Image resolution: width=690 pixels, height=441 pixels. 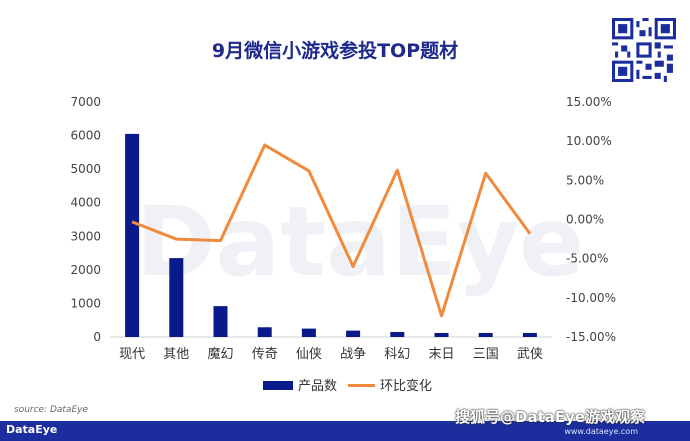 What do you see at coordinates (85, 136) in the screenshot?
I see `left-tick-label: 6000` at bounding box center [85, 136].